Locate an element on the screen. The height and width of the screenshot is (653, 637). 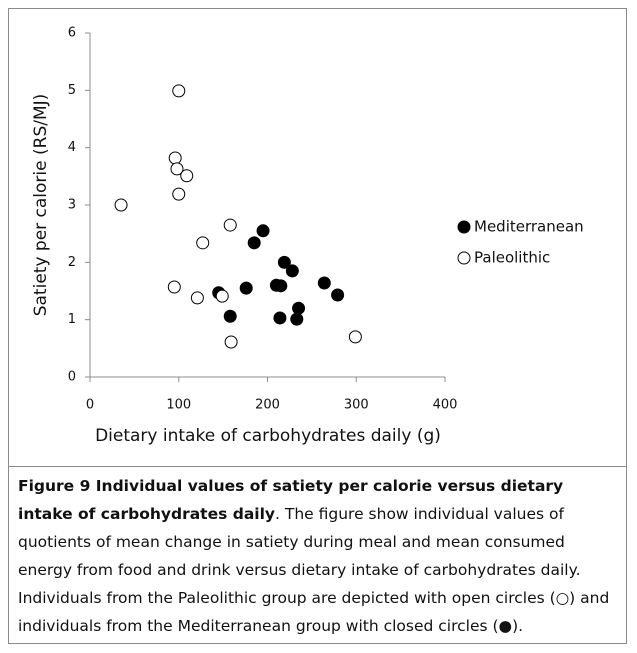
x-tick-label: 300 is located at coordinates (356, 405).